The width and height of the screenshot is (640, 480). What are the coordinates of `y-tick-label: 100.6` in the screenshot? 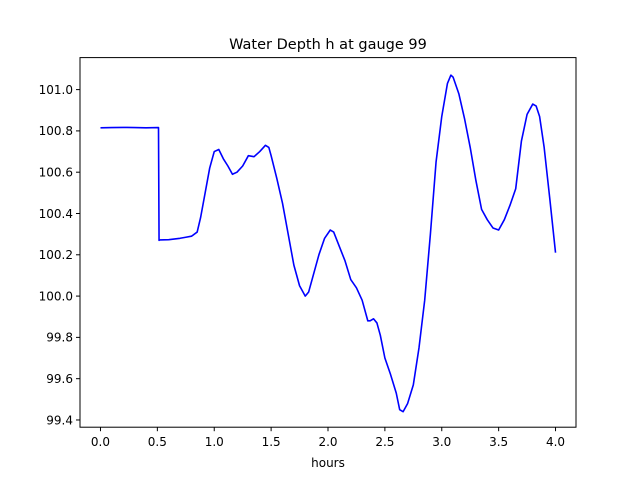 It's located at (56, 172).